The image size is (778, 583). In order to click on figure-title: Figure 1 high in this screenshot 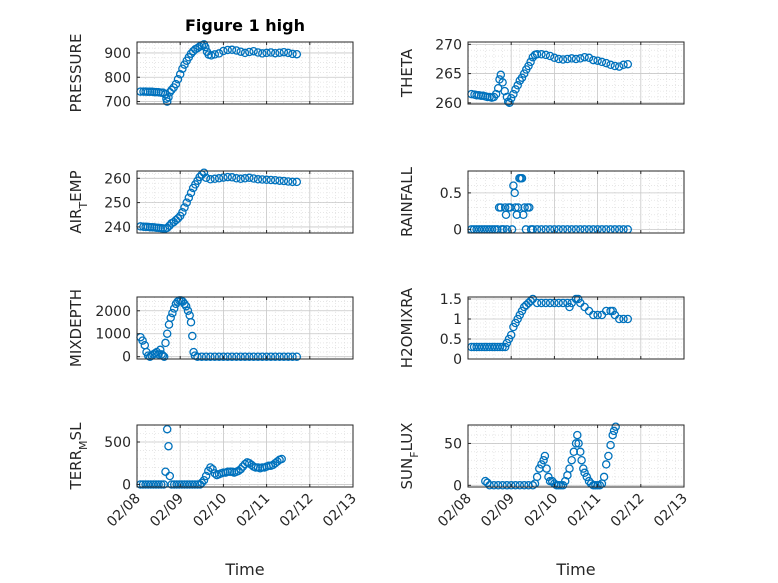, I will do `click(245, 25)`.